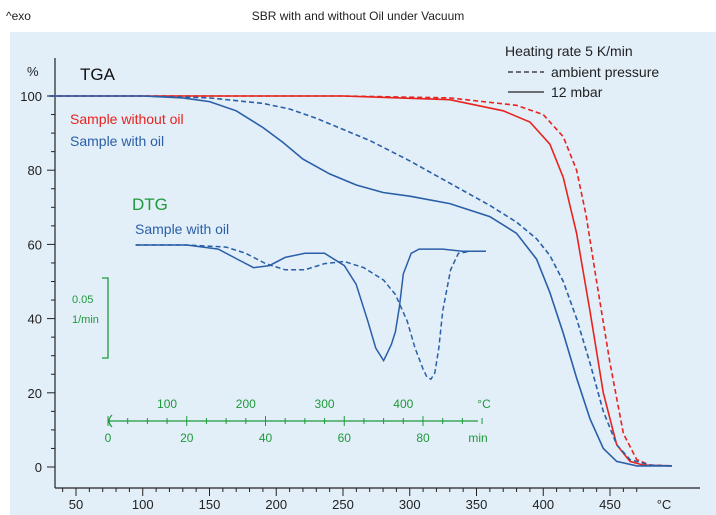 The height and width of the screenshot is (515, 716). What do you see at coordinates (266, 438) in the screenshot?
I see `dtg-time-tick-label: 40` at bounding box center [266, 438].